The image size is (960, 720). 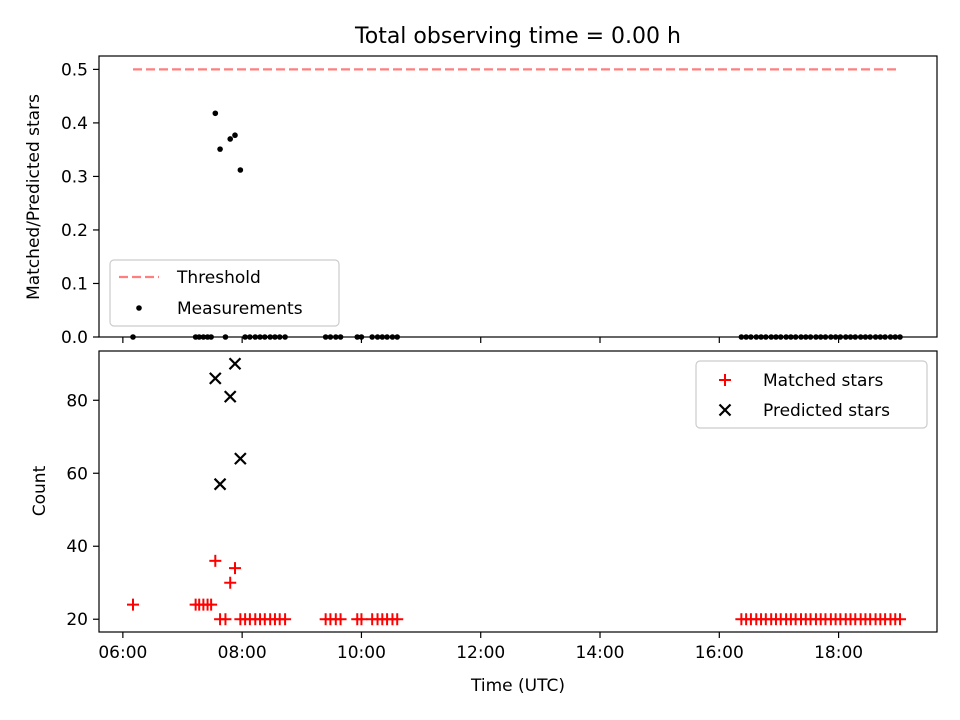 What do you see at coordinates (240, 309) in the screenshot?
I see `legend-measurements-label: Measurements` at bounding box center [240, 309].